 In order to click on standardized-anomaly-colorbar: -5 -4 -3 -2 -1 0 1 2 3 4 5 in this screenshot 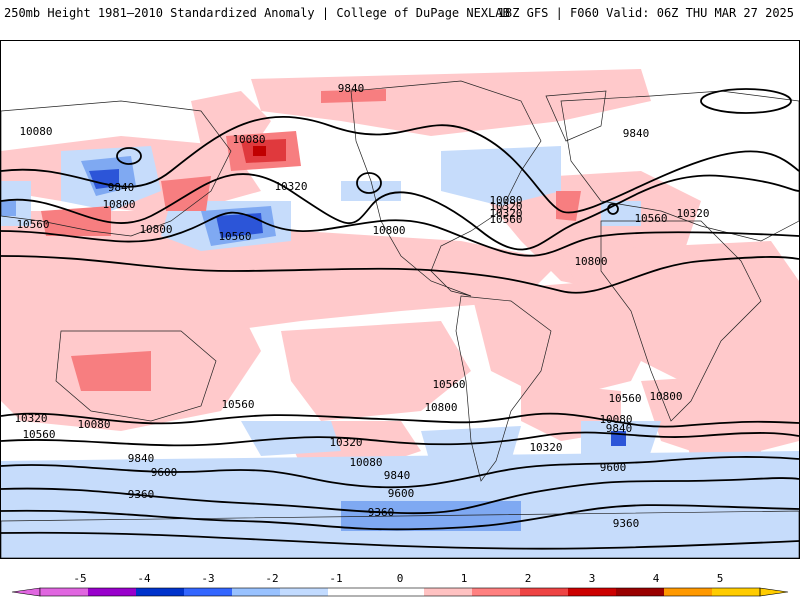, I will do `click(400, 584)`.